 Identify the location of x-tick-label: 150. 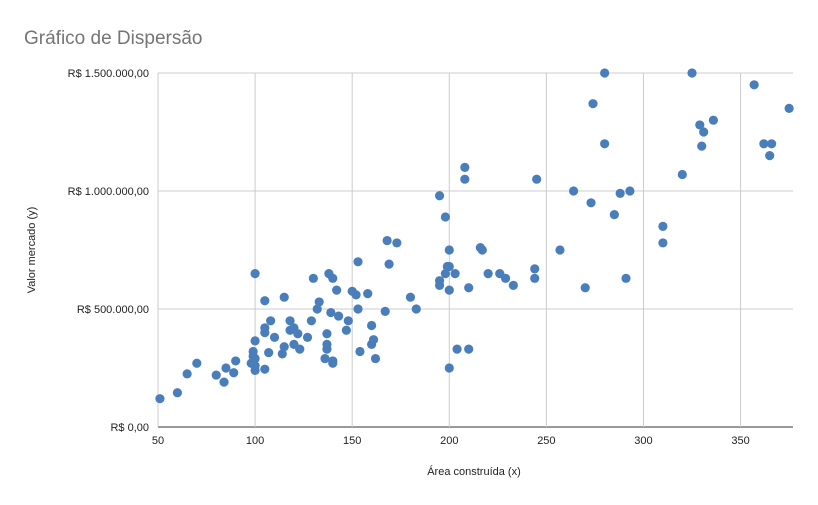
(352, 441).